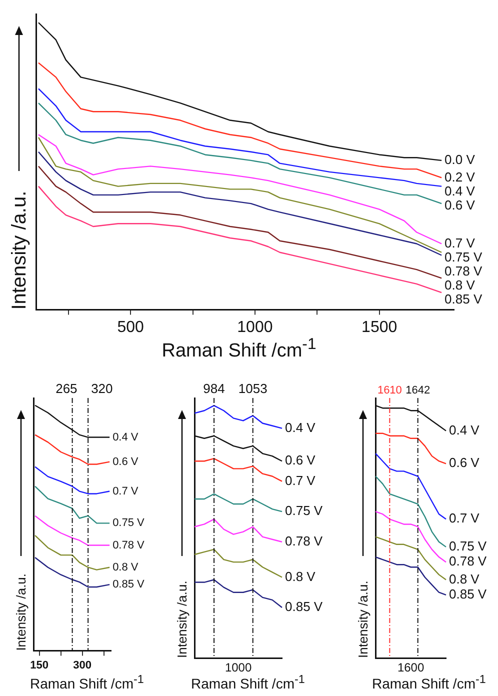 The width and height of the screenshot is (498, 696). I want to click on ref-line-label: 320, so click(102, 388).